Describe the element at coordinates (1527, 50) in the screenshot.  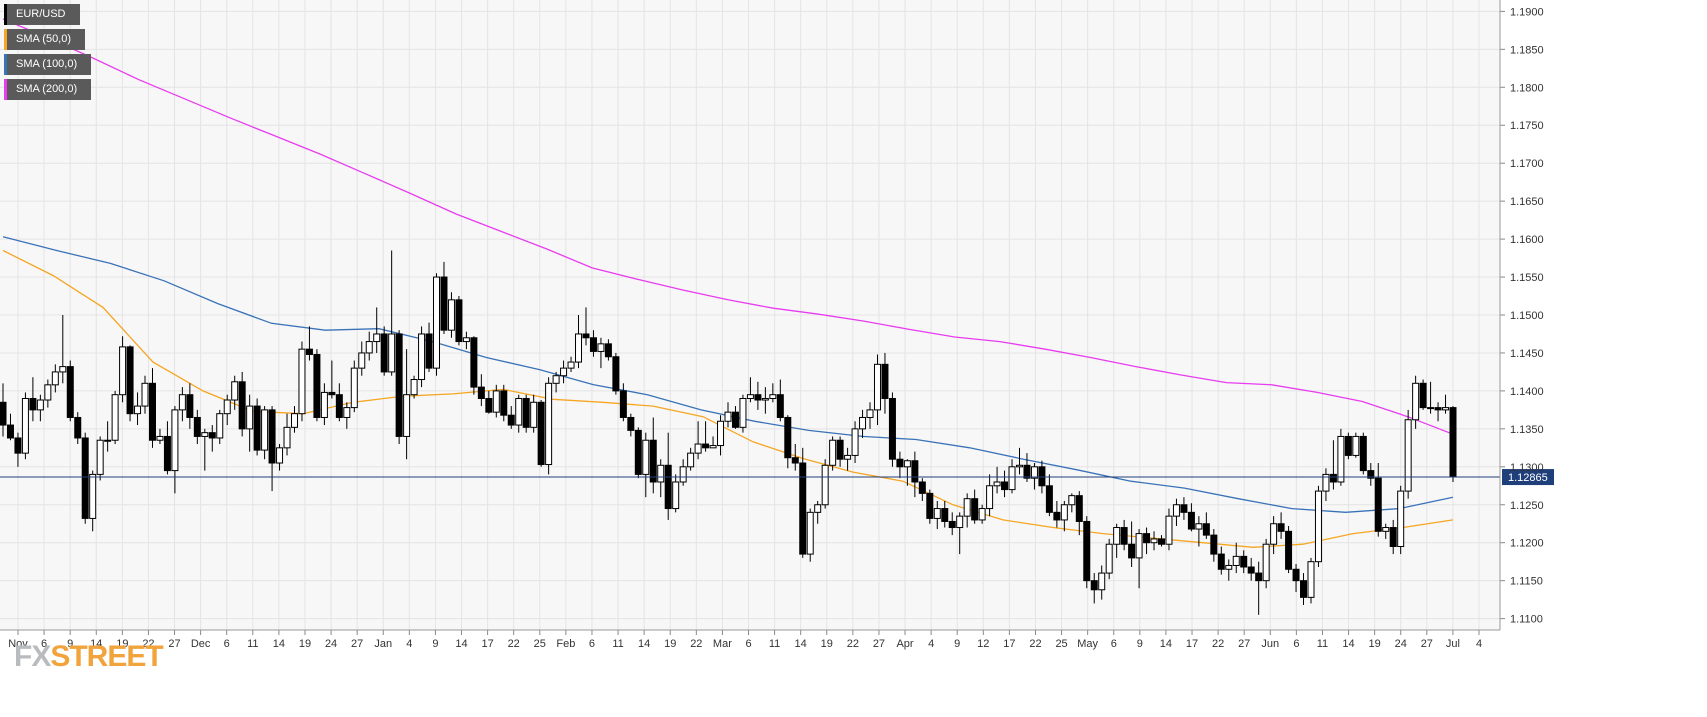
I see `y-tick-label: 1.1850` at that location.